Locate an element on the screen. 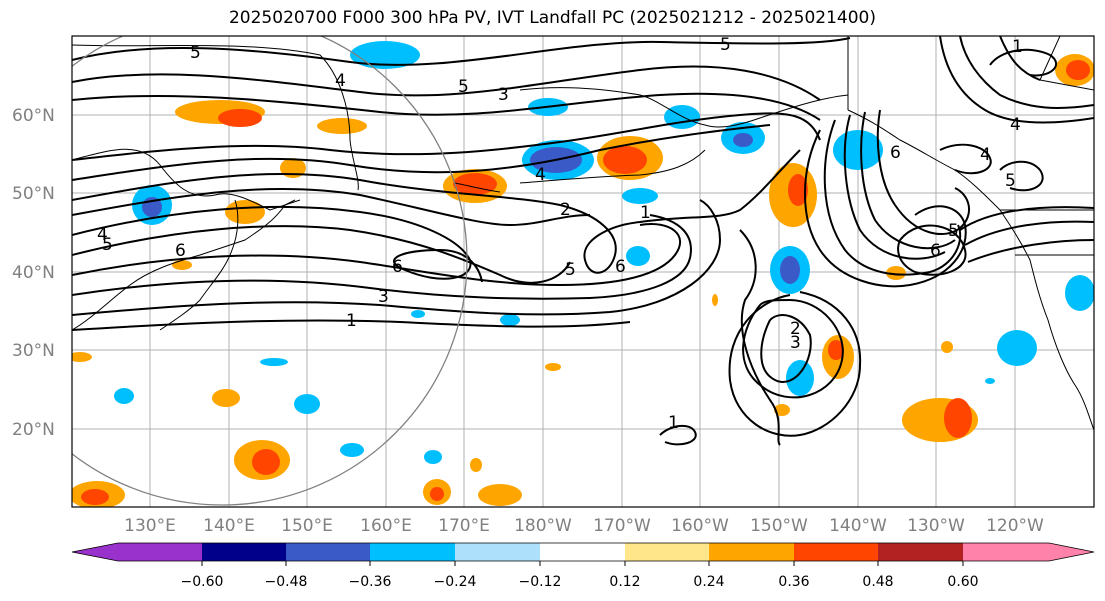 The height and width of the screenshot is (601, 1105). colorbar-tick-label: −0.12 is located at coordinates (540, 582).